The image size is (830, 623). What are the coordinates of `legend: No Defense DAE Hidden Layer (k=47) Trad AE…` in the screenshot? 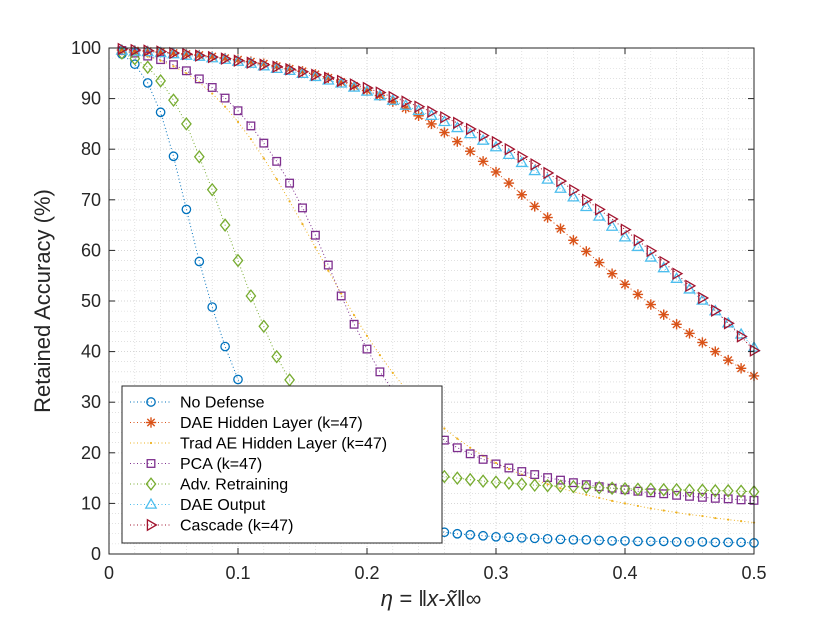 It's located at (282, 464).